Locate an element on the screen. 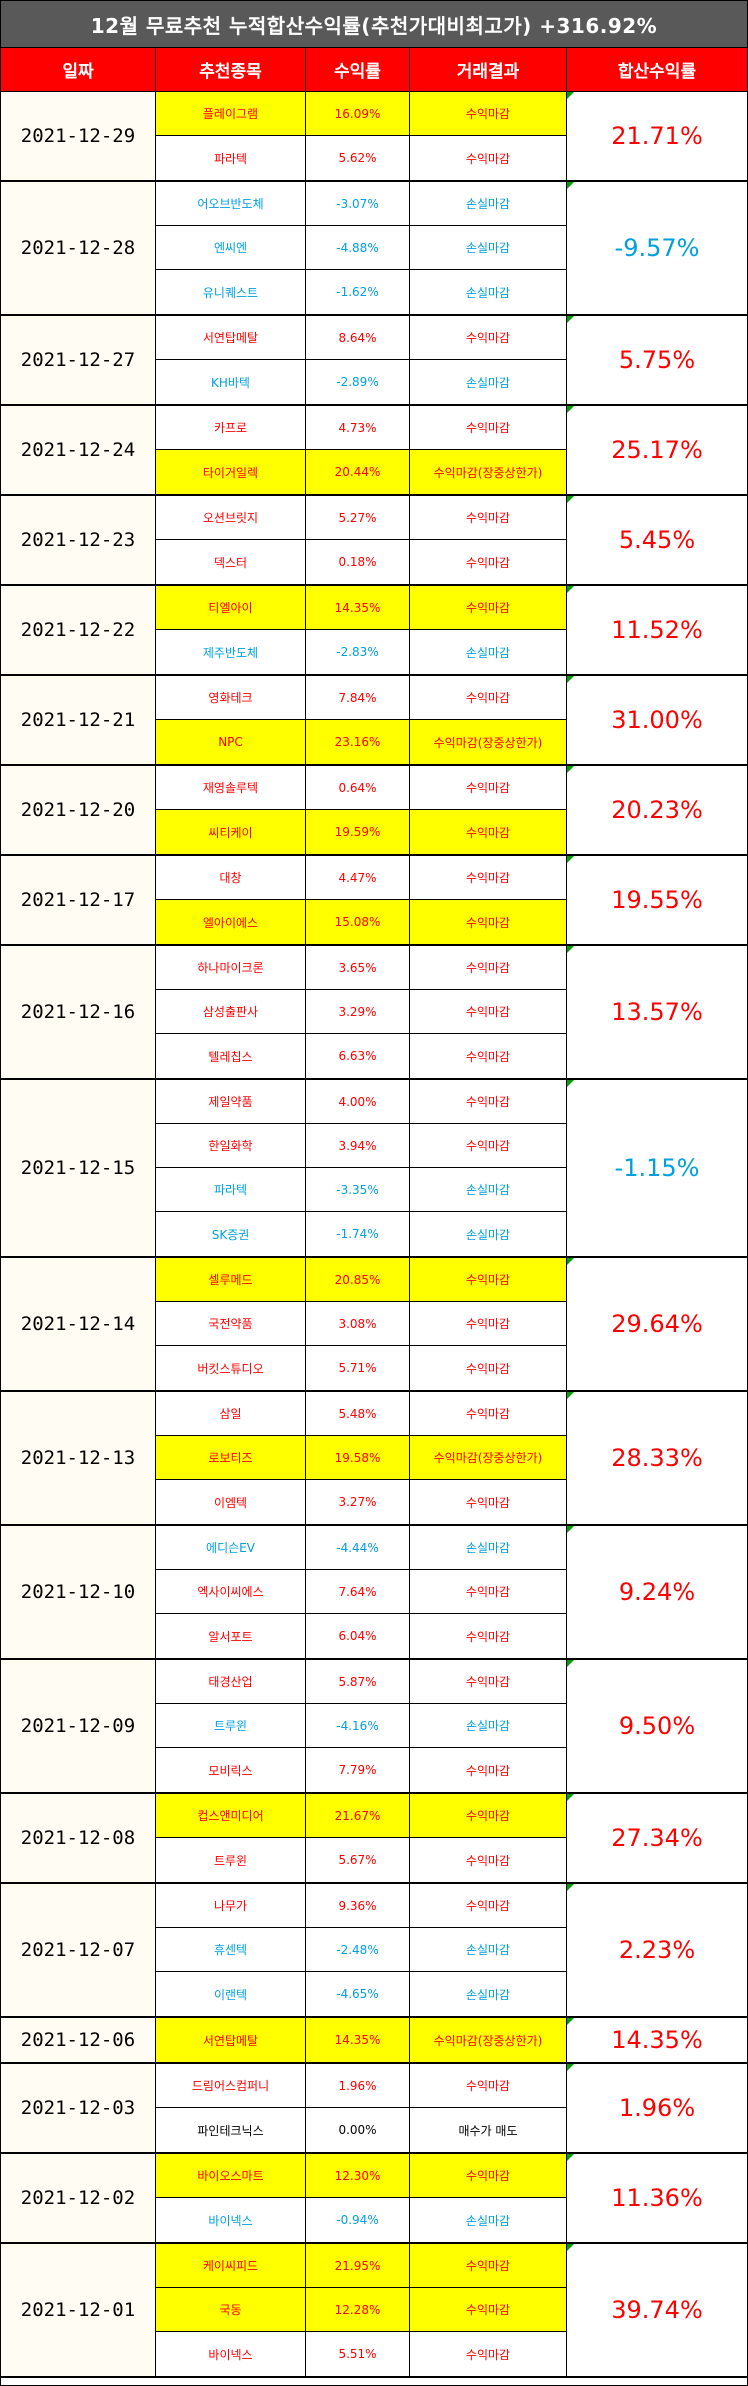 This screenshot has height=2386, width=748. header-date: 일짜 is located at coordinates (78, 69).